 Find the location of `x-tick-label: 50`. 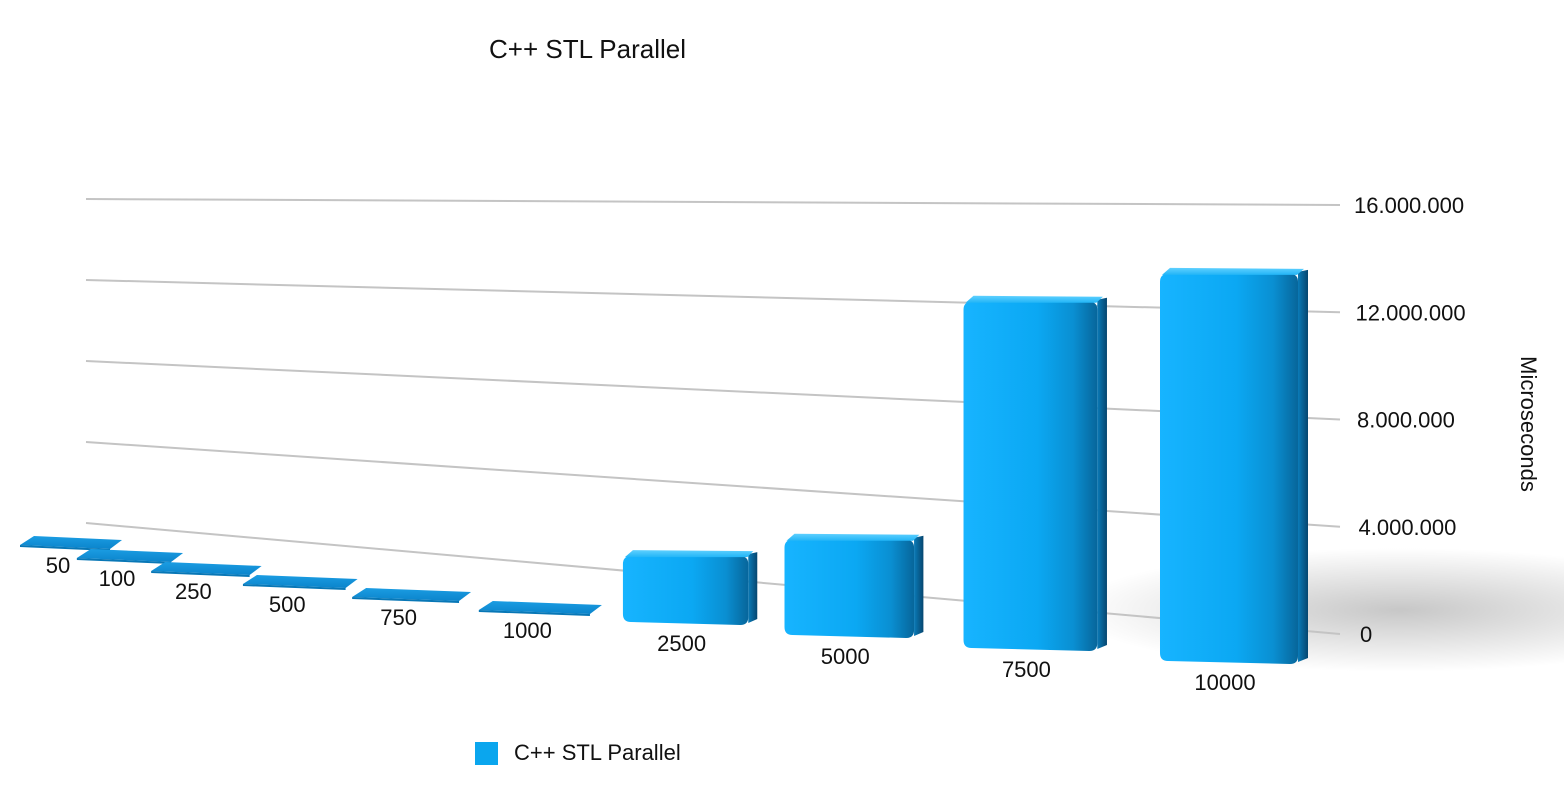

x-tick-label: 50 is located at coordinates (58, 565).